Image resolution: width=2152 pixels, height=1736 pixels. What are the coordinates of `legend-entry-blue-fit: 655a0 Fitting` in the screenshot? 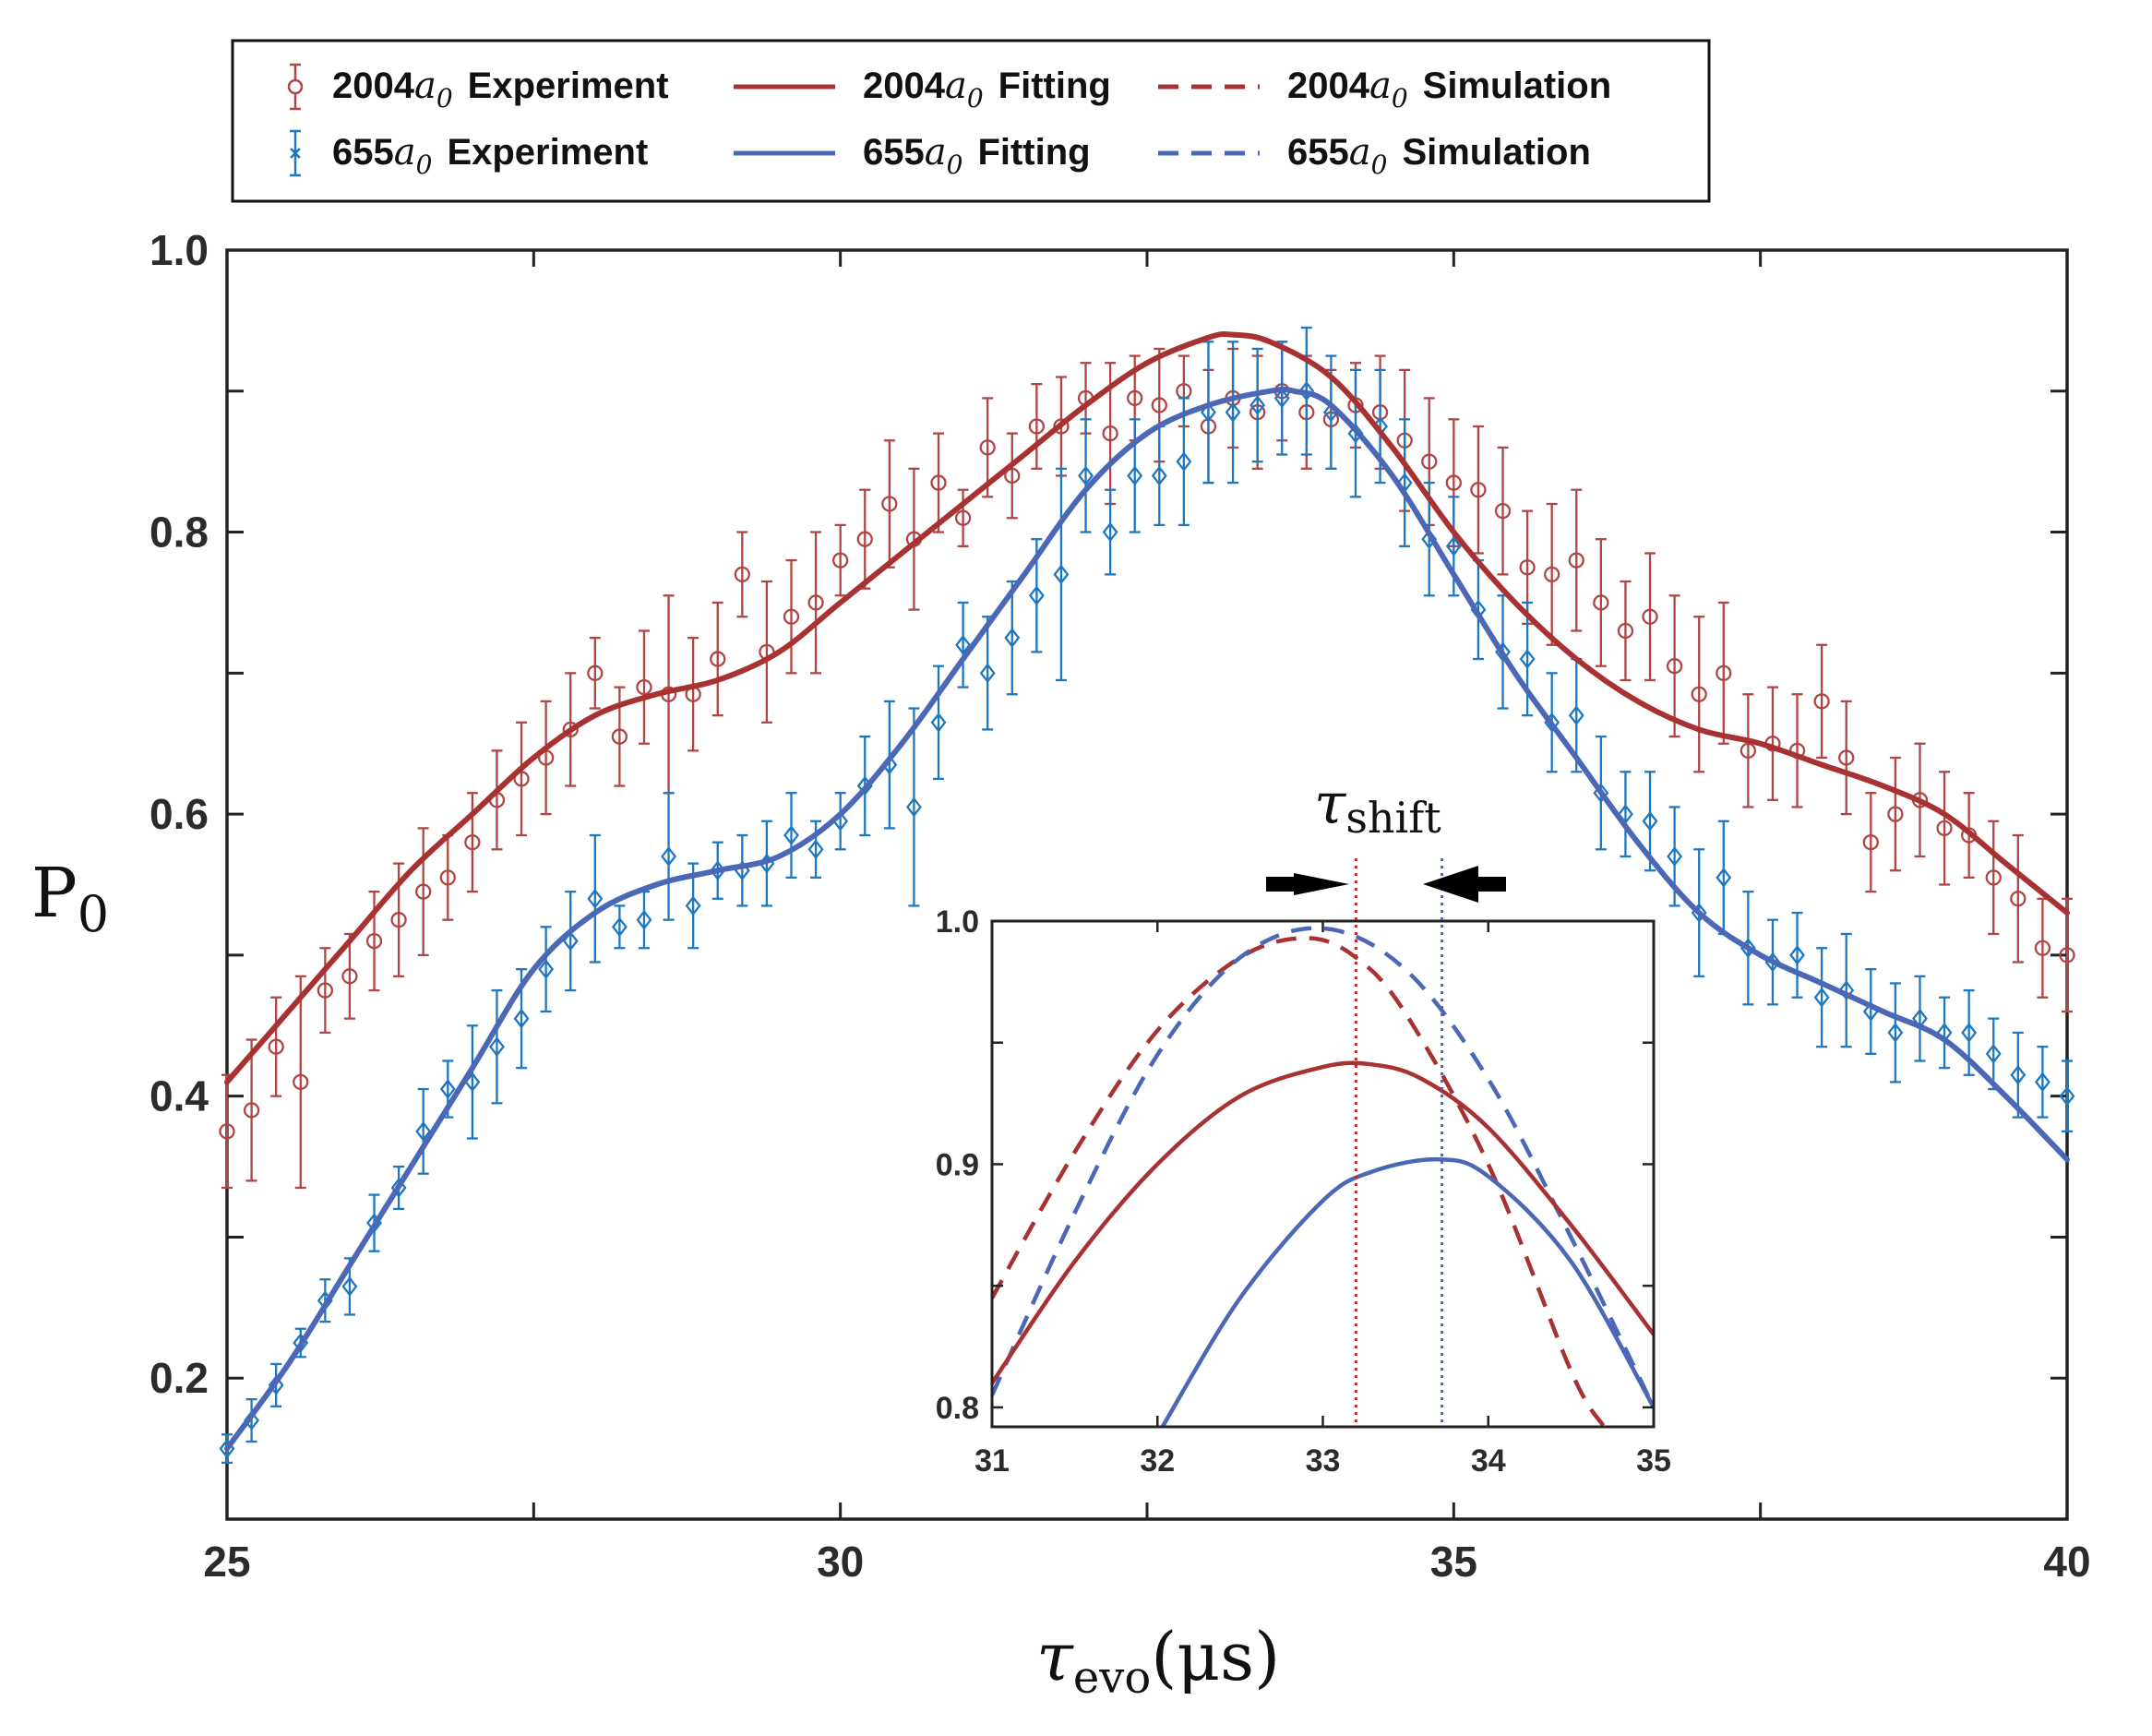 It's located at (912, 155).